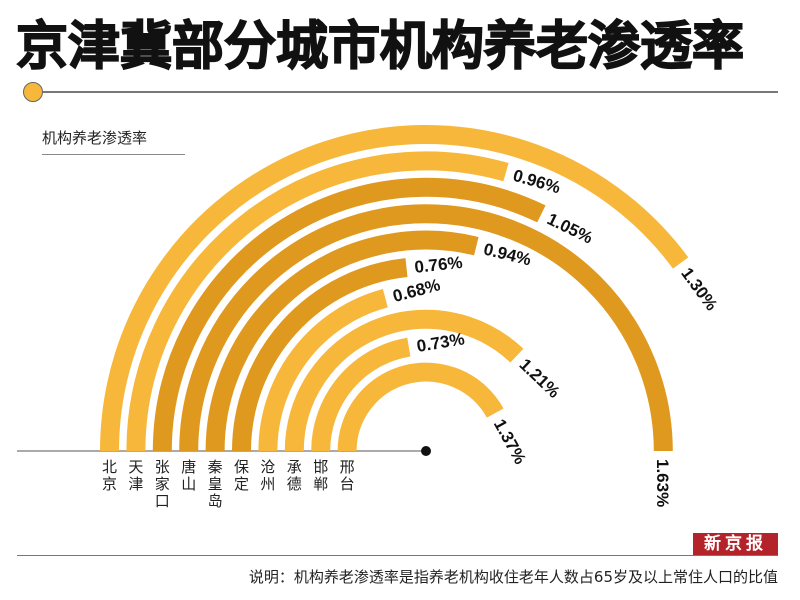 This screenshot has width=800, height=600. I want to click on category-label: 北京, so click(109, 475).